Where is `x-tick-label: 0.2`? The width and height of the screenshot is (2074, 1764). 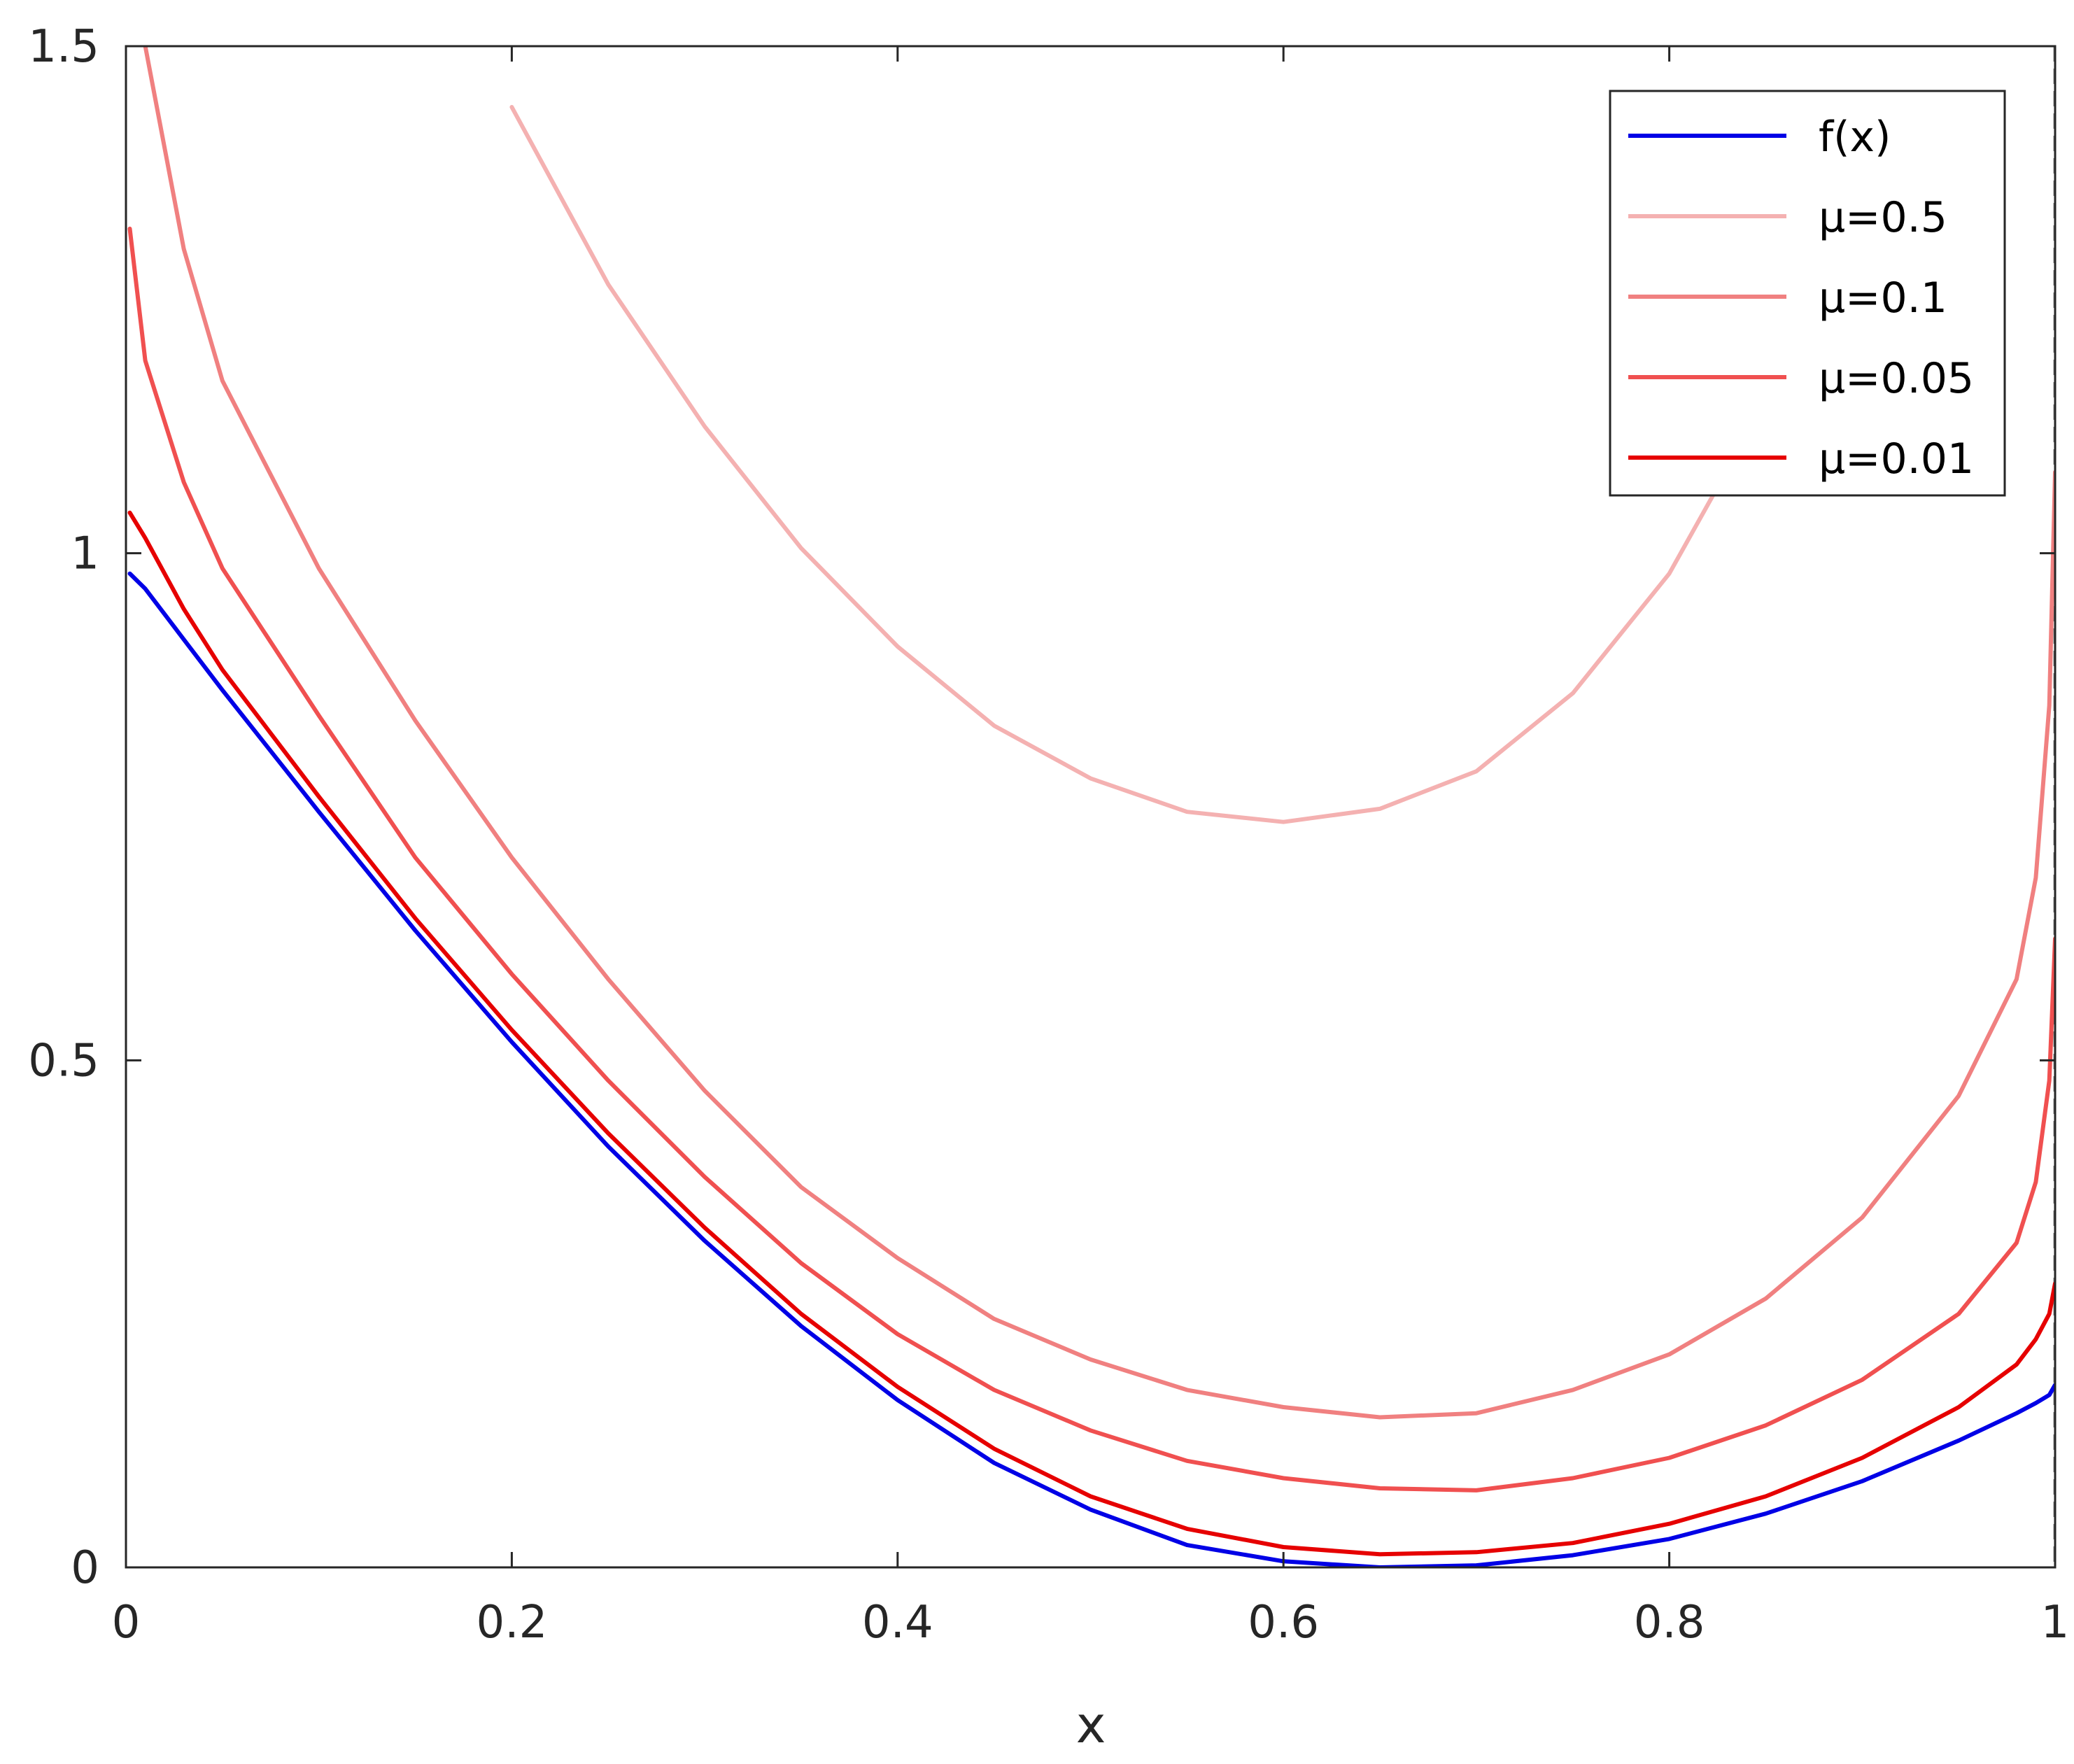 x-tick-label: 0.2 is located at coordinates (512, 1623).